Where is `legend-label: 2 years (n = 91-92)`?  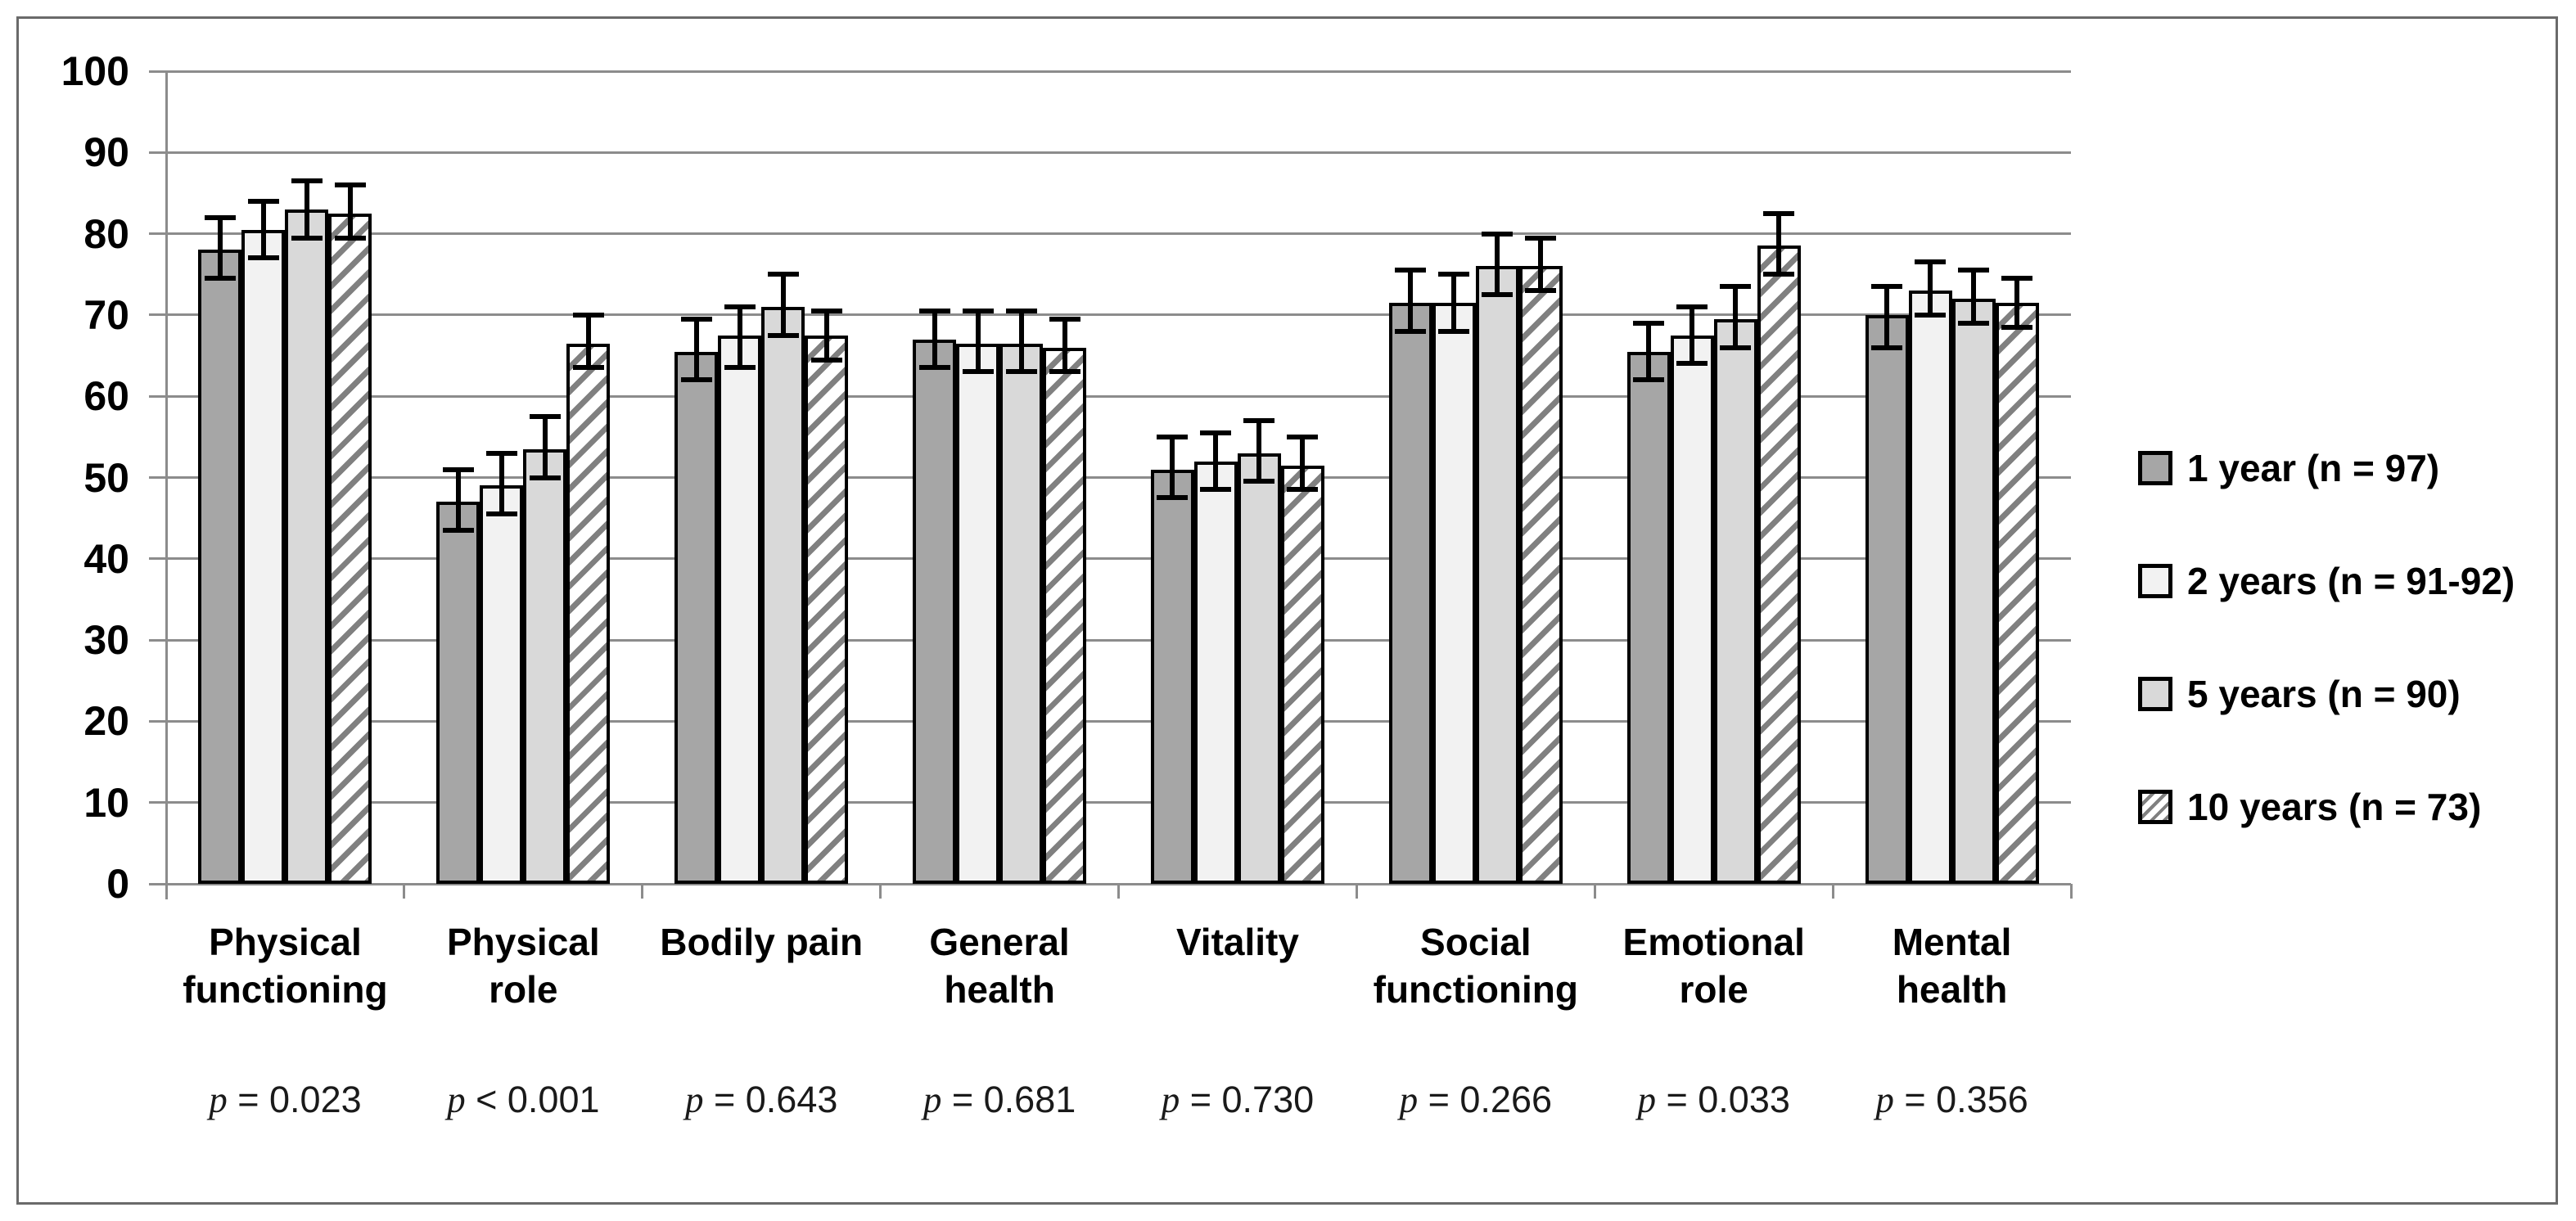
legend-label: 2 years (n = 91-92) is located at coordinates (2351, 581).